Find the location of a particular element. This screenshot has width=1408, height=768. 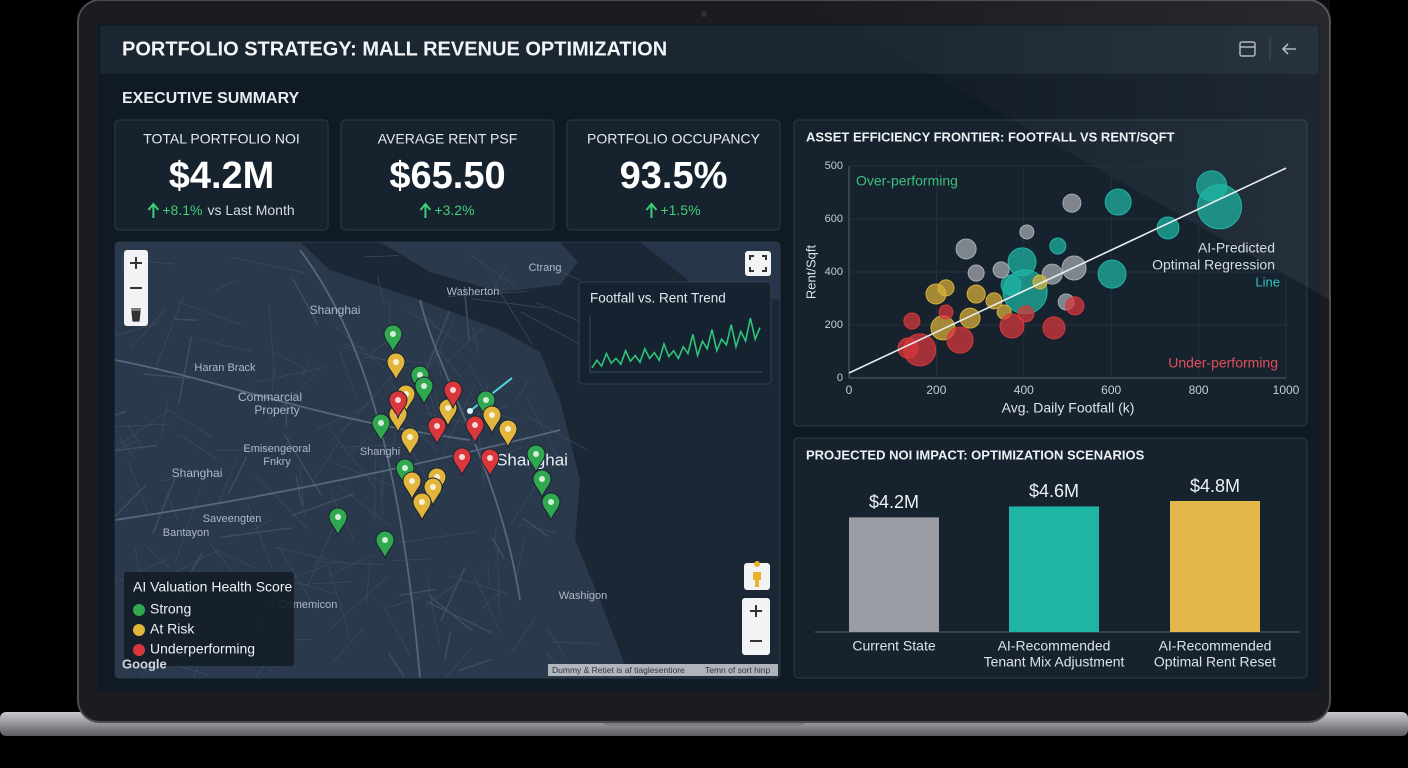

map-place-label: Emisengeoral is located at coordinates (276, 449).